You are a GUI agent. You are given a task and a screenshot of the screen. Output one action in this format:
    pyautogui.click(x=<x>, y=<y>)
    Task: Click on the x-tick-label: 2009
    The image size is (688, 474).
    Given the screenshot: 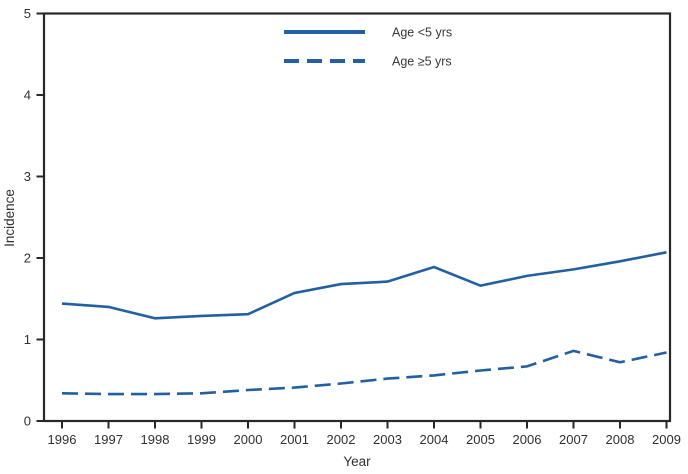 What is the action you would take?
    pyautogui.click(x=666, y=439)
    